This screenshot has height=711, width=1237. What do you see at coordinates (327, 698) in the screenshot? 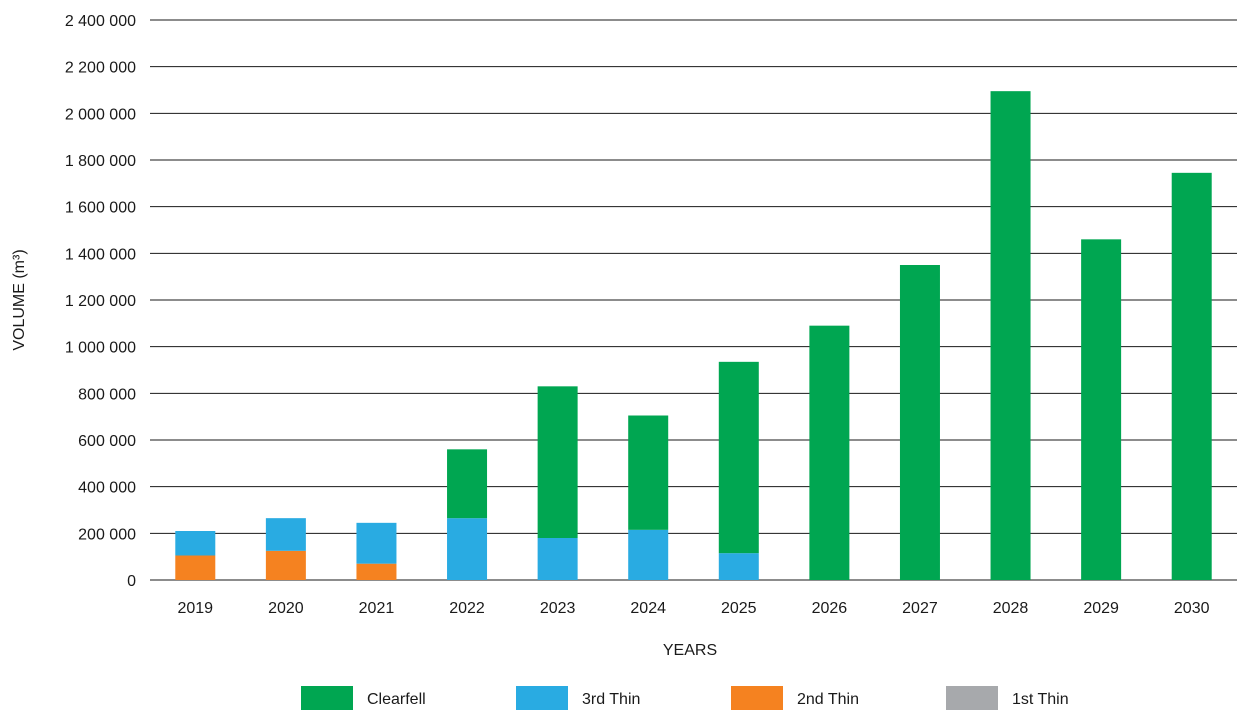
I see `legend-swatch-clearfell` at bounding box center [327, 698].